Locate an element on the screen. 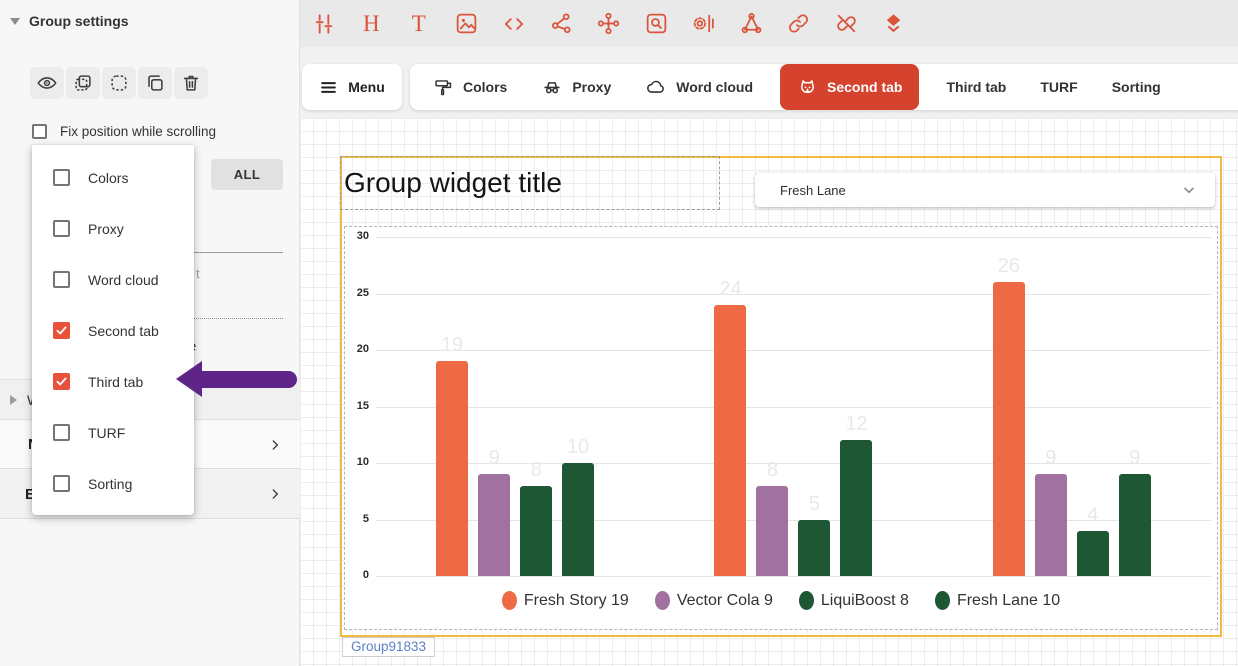 Image resolution: width=1238 pixels, height=666 pixels. tab-label: Second tab is located at coordinates (865, 87).